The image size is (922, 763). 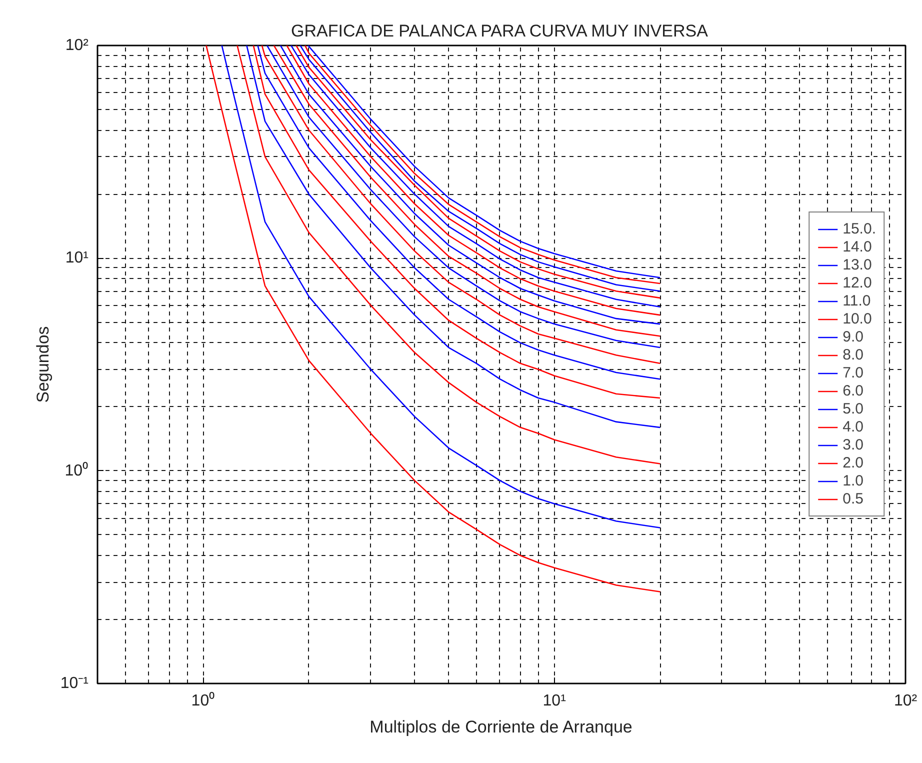 I want to click on legend-label: 4.0, so click(x=853, y=427).